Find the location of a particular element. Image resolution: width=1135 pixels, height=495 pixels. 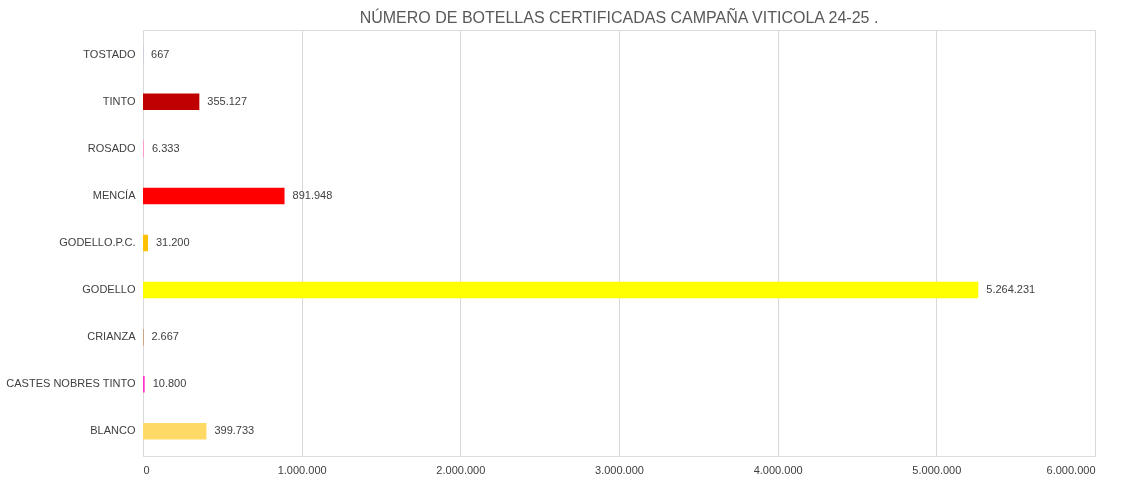

x-tick-label: 2.000.000 is located at coordinates (461, 469).